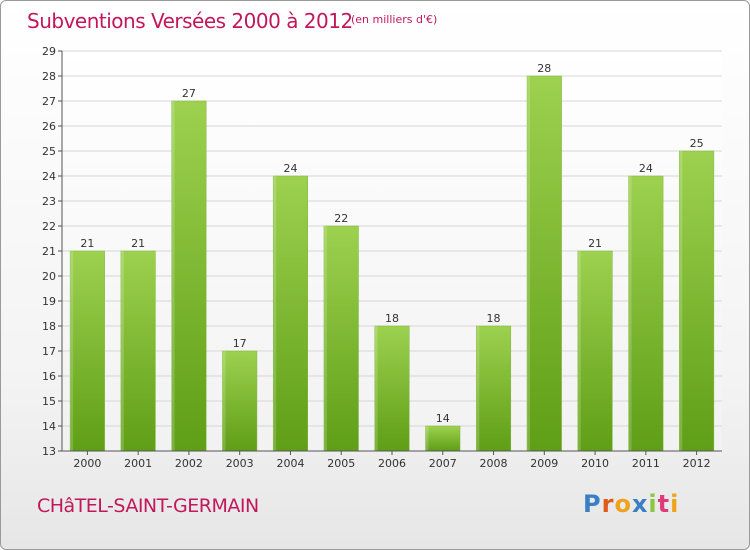 The image size is (750, 550). Describe the element at coordinates (595, 243) in the screenshot. I see `data-label-2010: 21` at that location.